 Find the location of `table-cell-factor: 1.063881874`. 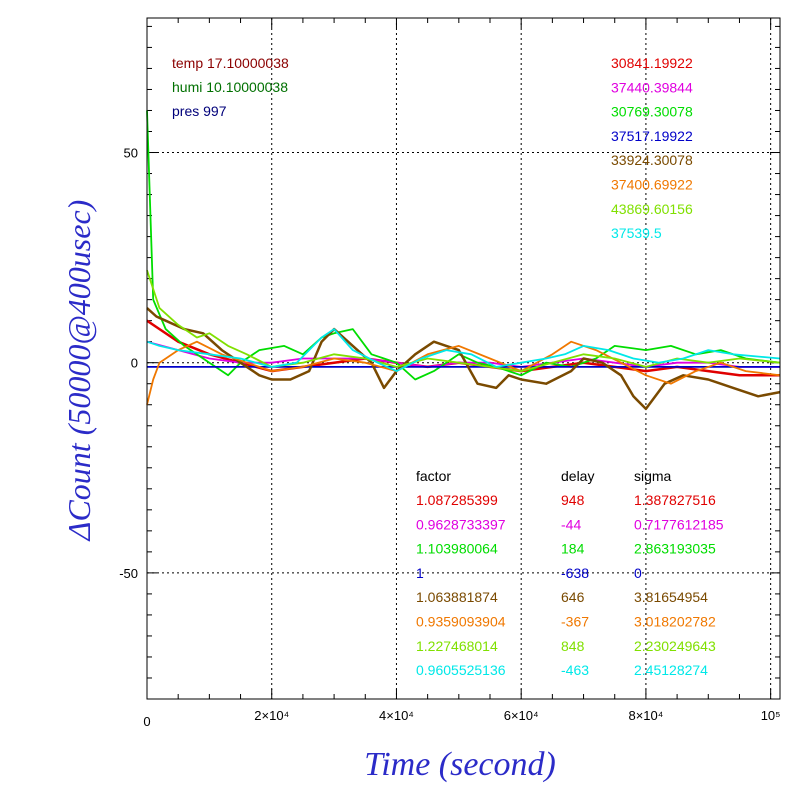

table-cell-factor: 1.063881874 is located at coordinates (457, 597).